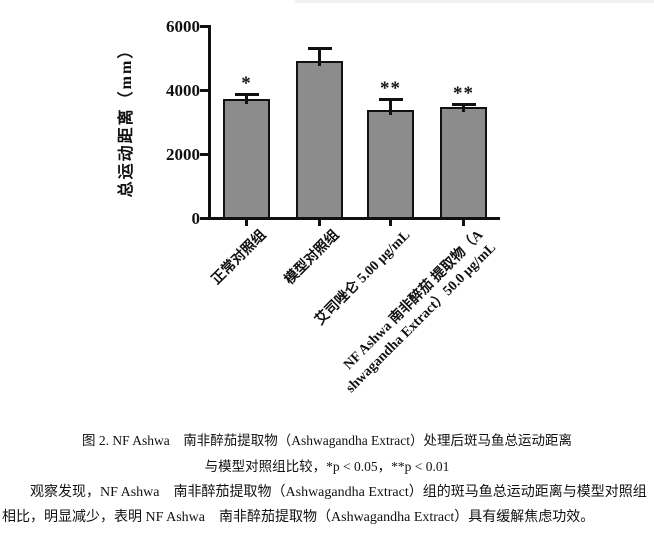 The image size is (654, 536). What do you see at coordinates (474, 1) in the screenshot?
I see `top-divider` at bounding box center [474, 1].